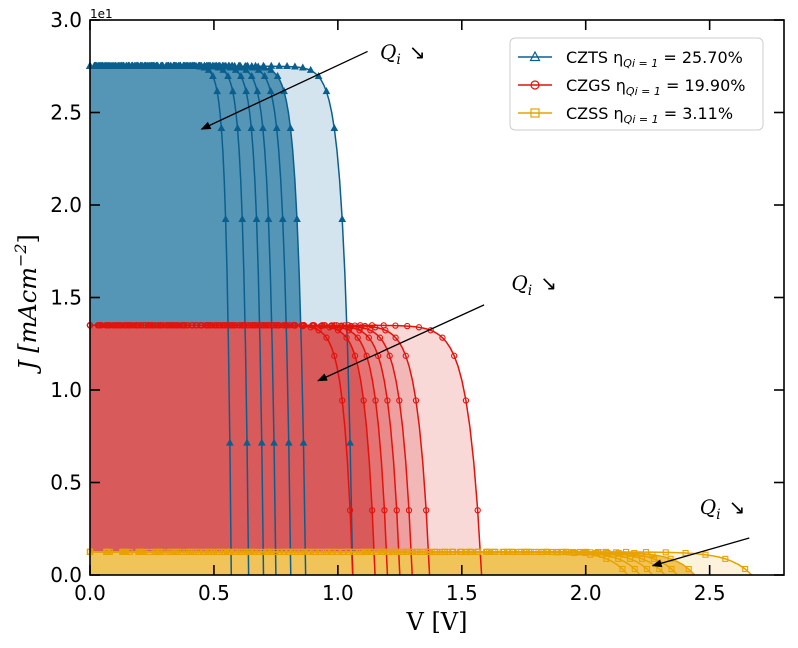 The image size is (798, 648). I want to click on annotation-label-2: Qi ↘, so click(723, 509).